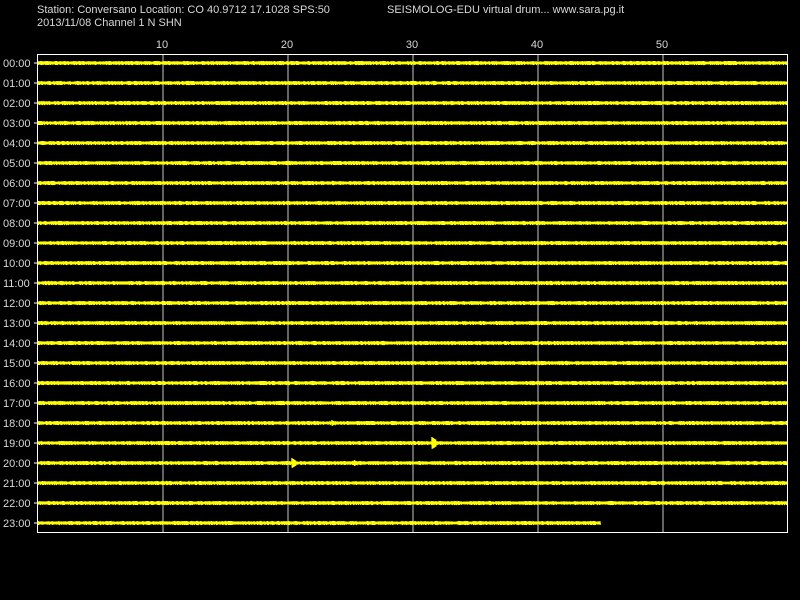 This screenshot has width=800, height=600. What do you see at coordinates (17, 444) in the screenshot?
I see `hour-label: 19:00` at bounding box center [17, 444].